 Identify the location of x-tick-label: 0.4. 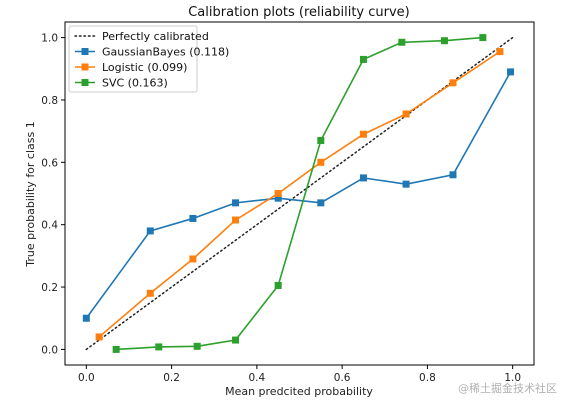
(257, 378).